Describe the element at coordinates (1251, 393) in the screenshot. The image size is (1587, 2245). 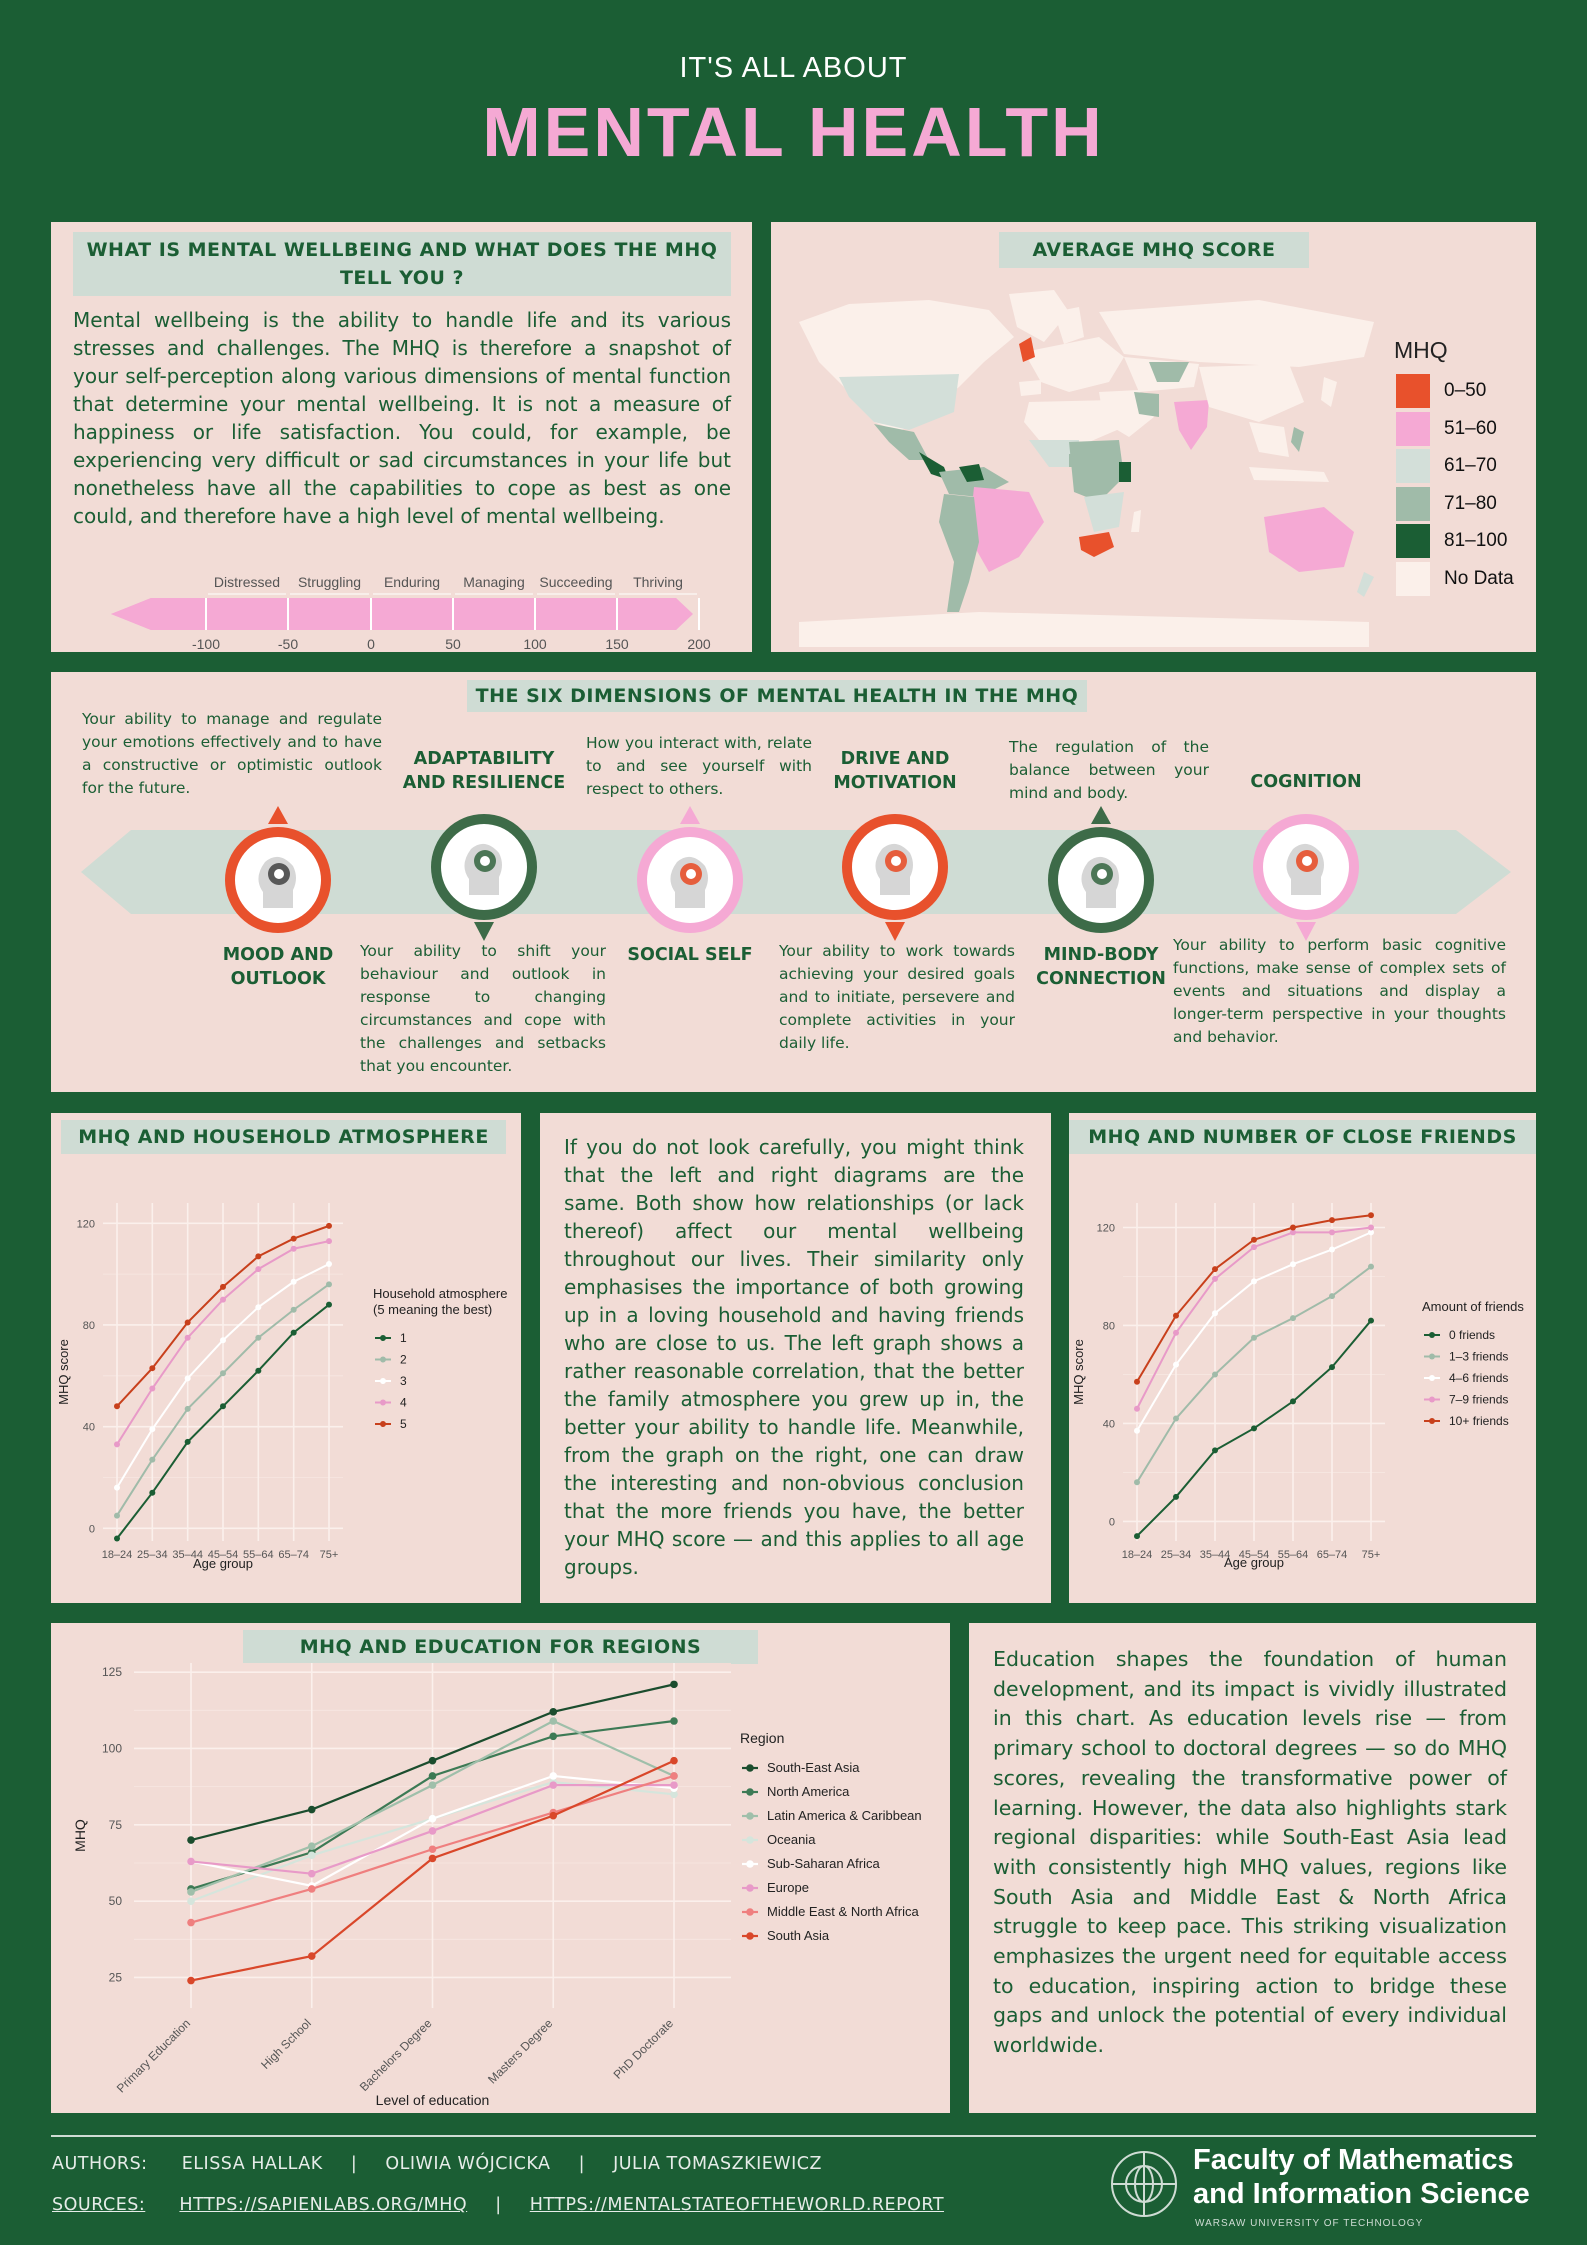
I see `china` at that location.